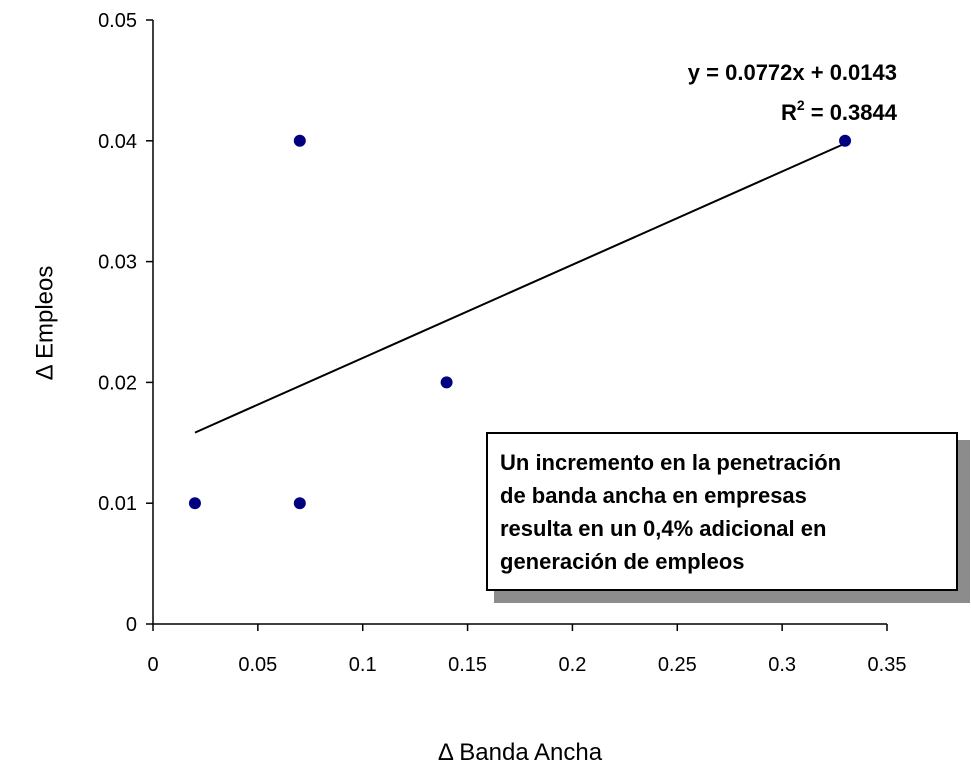 This screenshot has height=772, width=971. What do you see at coordinates (520, 752) in the screenshot?
I see `x-axis-title: Δ Banda Ancha` at bounding box center [520, 752].